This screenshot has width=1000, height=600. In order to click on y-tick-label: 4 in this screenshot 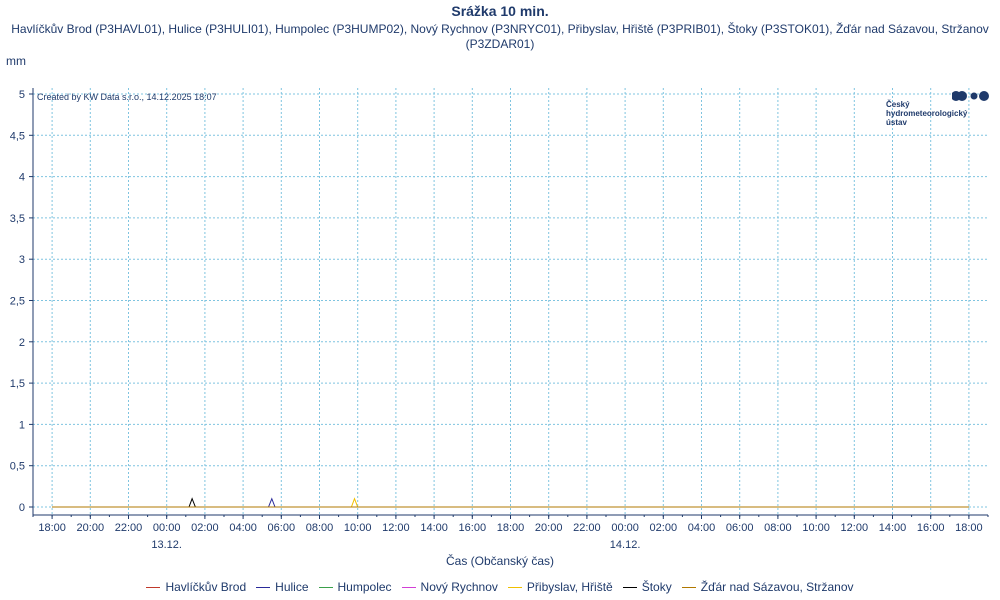, I will do `click(22, 178)`.